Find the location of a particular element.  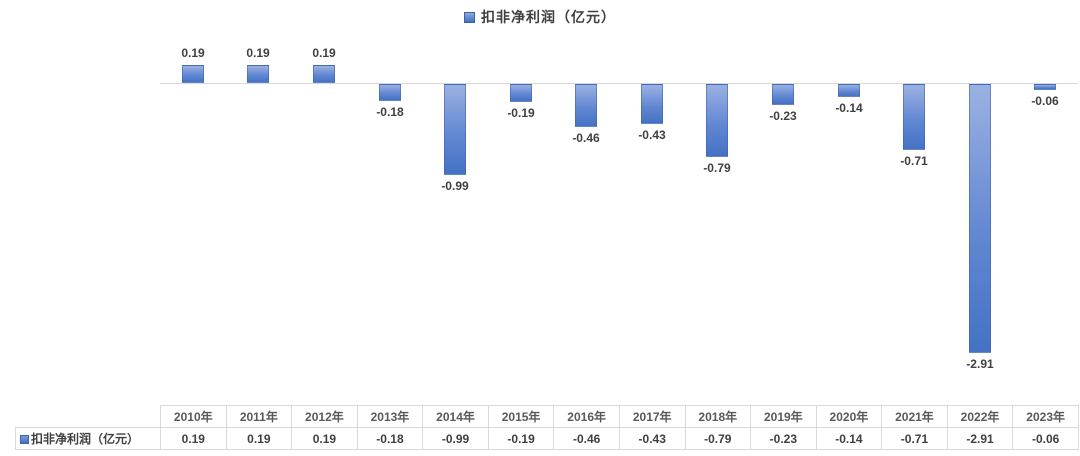

bar-2012年 is located at coordinates (324, 74).